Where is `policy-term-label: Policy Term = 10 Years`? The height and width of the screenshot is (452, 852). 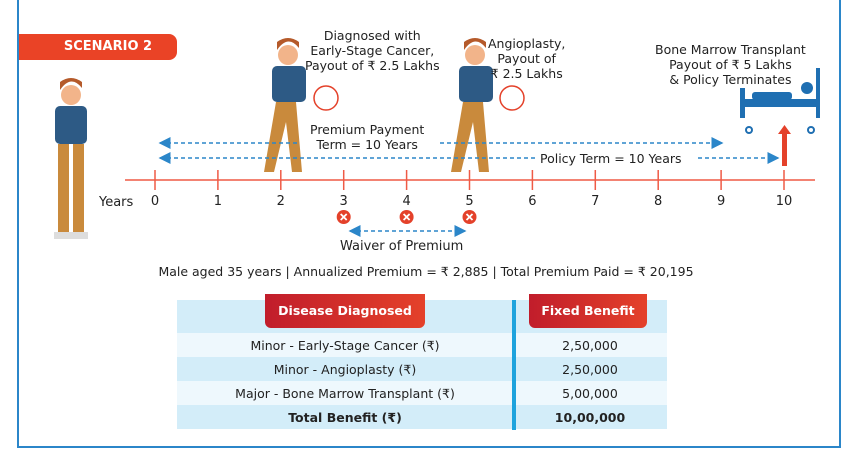 policy-term-label: Policy Term = 10 Years is located at coordinates (611, 158).